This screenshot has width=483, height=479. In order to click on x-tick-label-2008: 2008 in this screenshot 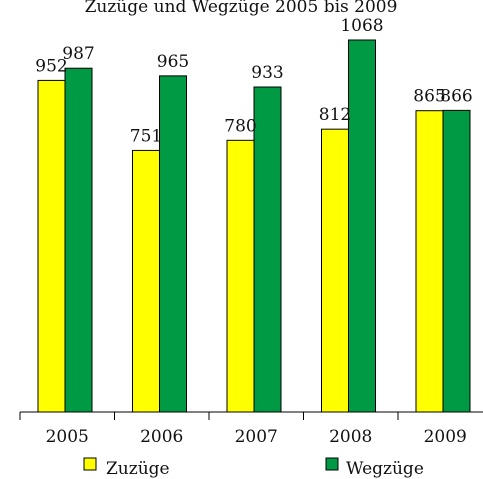, I will do `click(350, 437)`.